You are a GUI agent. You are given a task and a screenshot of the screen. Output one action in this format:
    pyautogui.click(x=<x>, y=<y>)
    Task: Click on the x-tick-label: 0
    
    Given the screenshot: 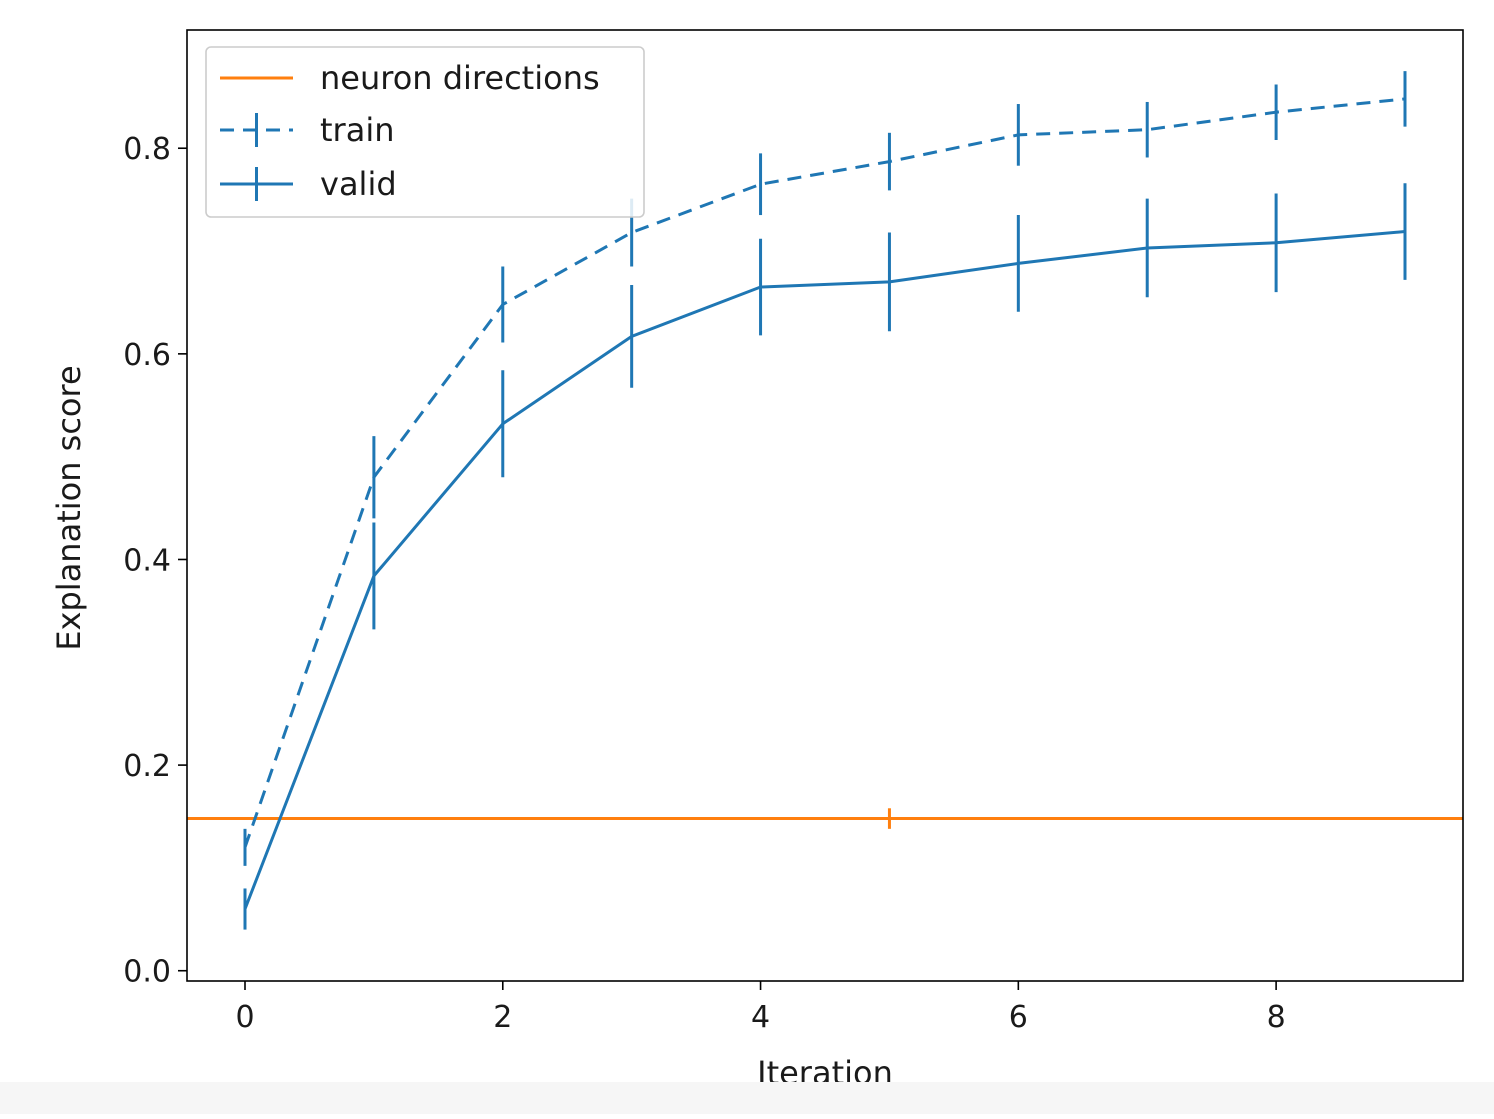 What is the action you would take?
    pyautogui.click(x=244, y=1017)
    